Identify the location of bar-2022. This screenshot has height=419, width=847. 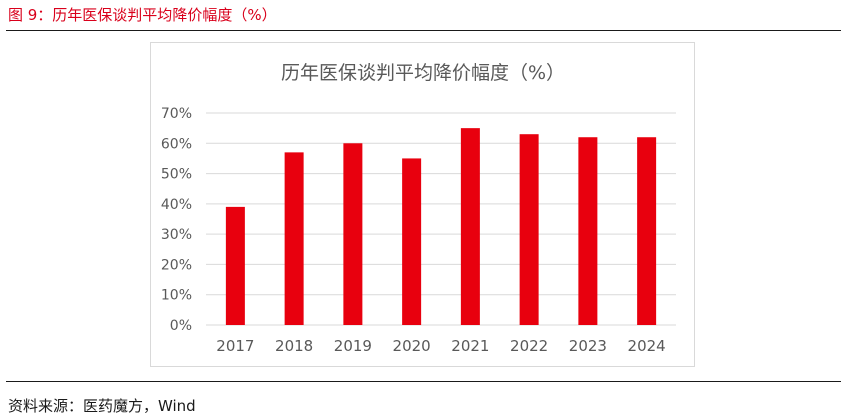
(529, 229).